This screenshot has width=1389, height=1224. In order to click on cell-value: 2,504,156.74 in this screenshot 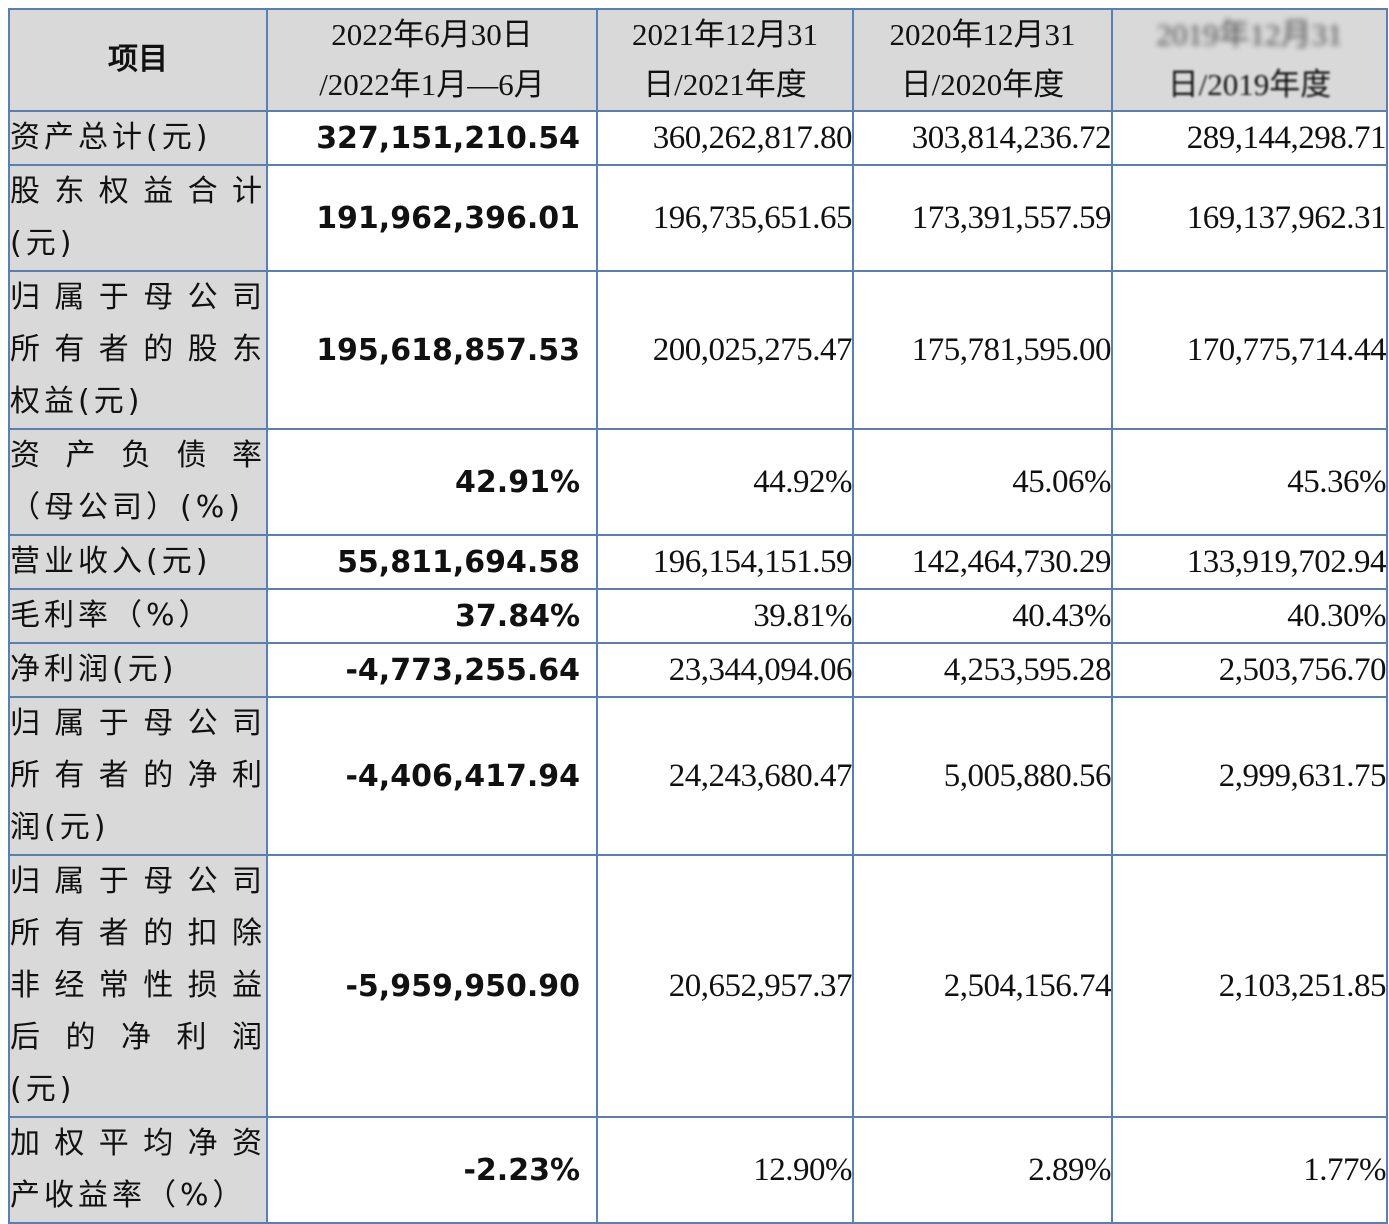, I will do `click(982, 986)`.